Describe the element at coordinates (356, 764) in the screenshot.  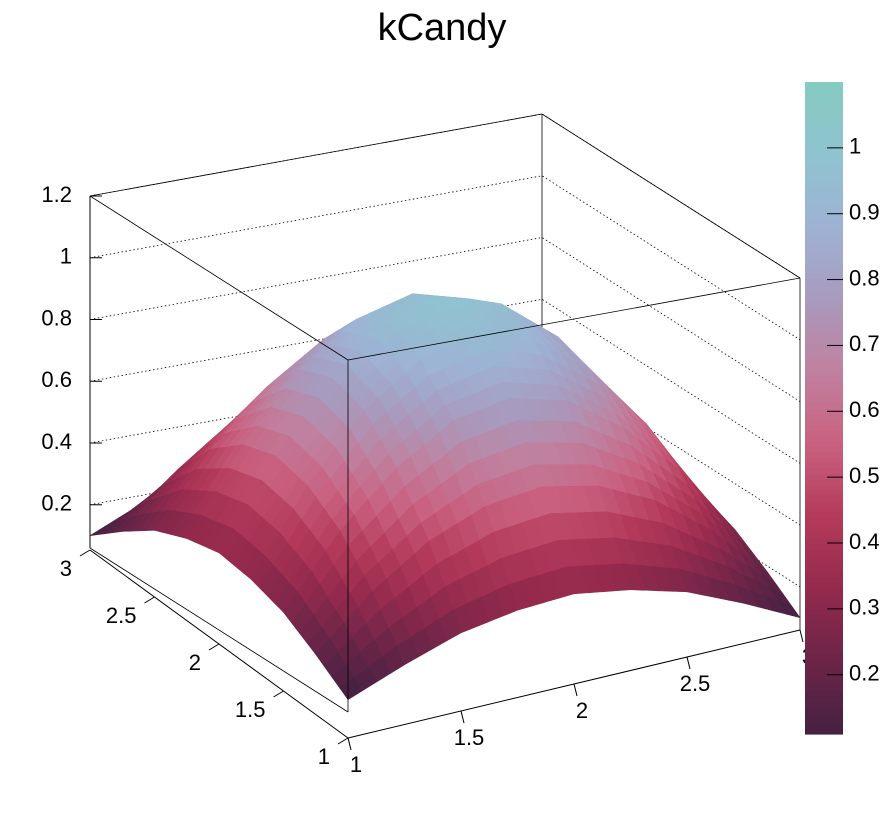
I see `x-tick-label: 1` at that location.